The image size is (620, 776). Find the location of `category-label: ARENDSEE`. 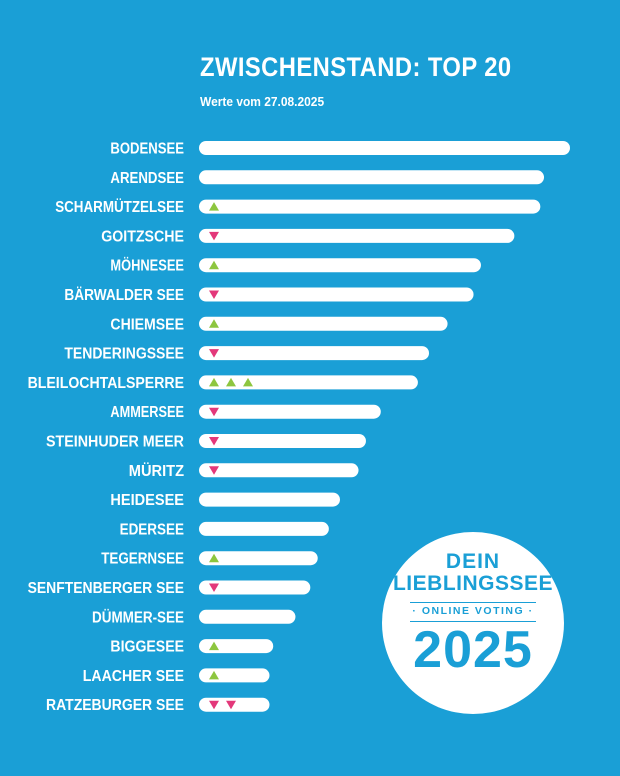

category-label: ARENDSEE is located at coordinates (147, 178).